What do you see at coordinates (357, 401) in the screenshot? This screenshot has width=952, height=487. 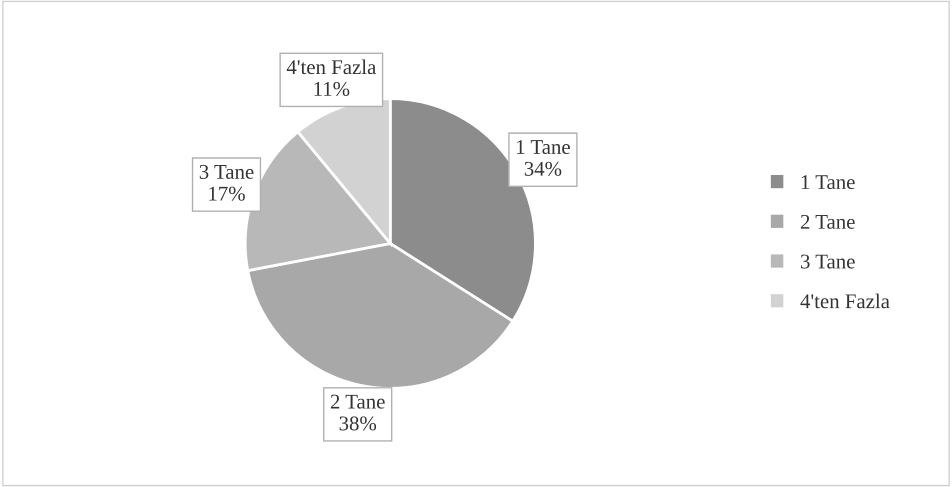 I see `slice-label: 2 Tane` at bounding box center [357, 401].